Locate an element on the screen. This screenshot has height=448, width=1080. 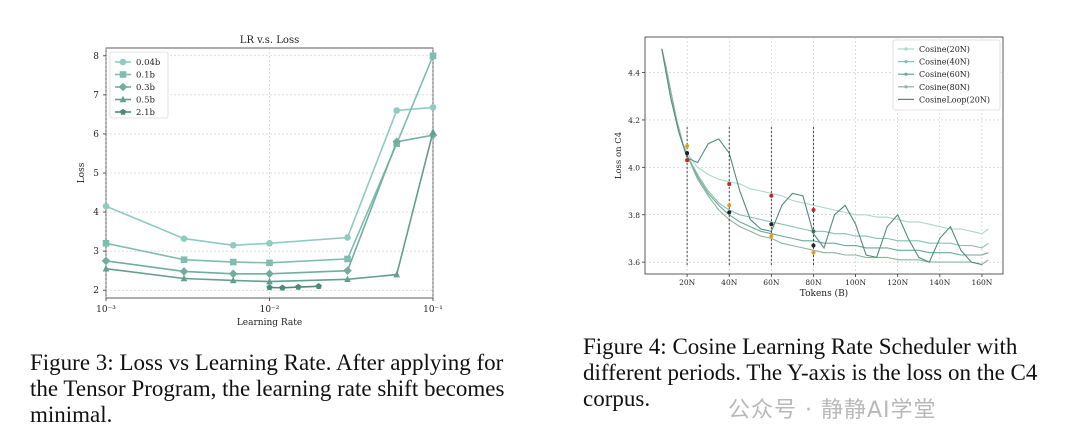
series-0.5b is located at coordinates (269, 206).